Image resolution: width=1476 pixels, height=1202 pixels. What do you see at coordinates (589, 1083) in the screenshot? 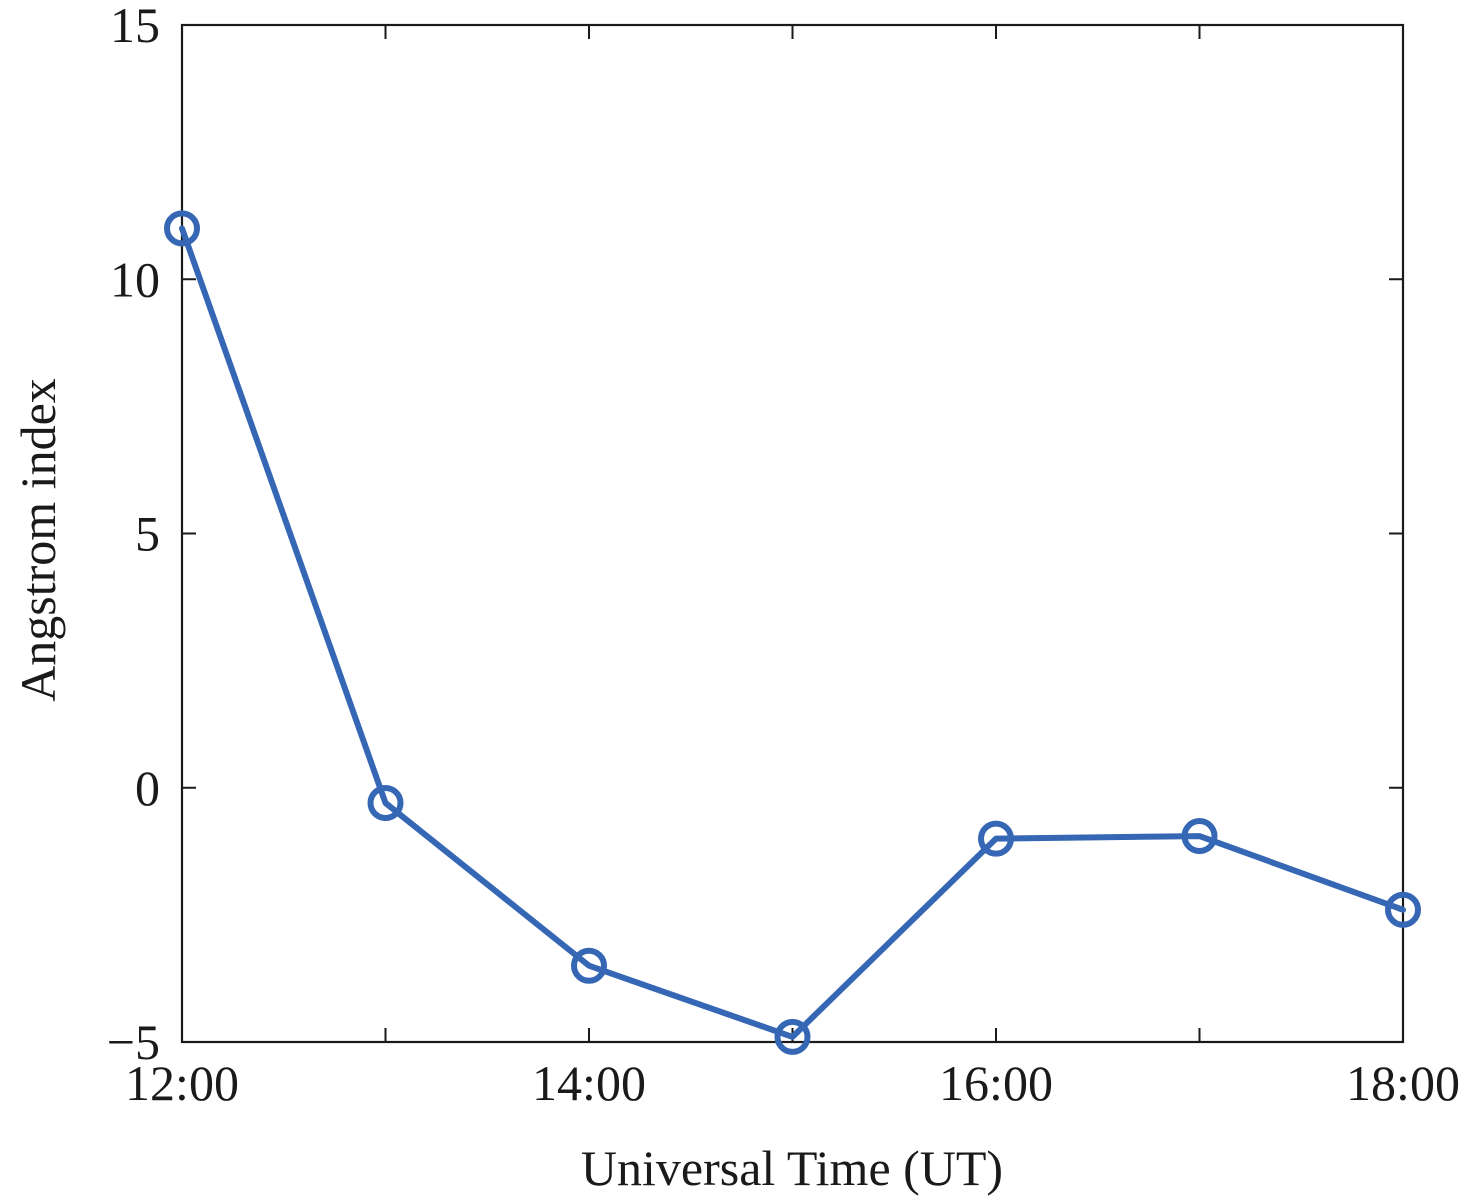
I see `x-tick-label: 14:00` at bounding box center [589, 1083].